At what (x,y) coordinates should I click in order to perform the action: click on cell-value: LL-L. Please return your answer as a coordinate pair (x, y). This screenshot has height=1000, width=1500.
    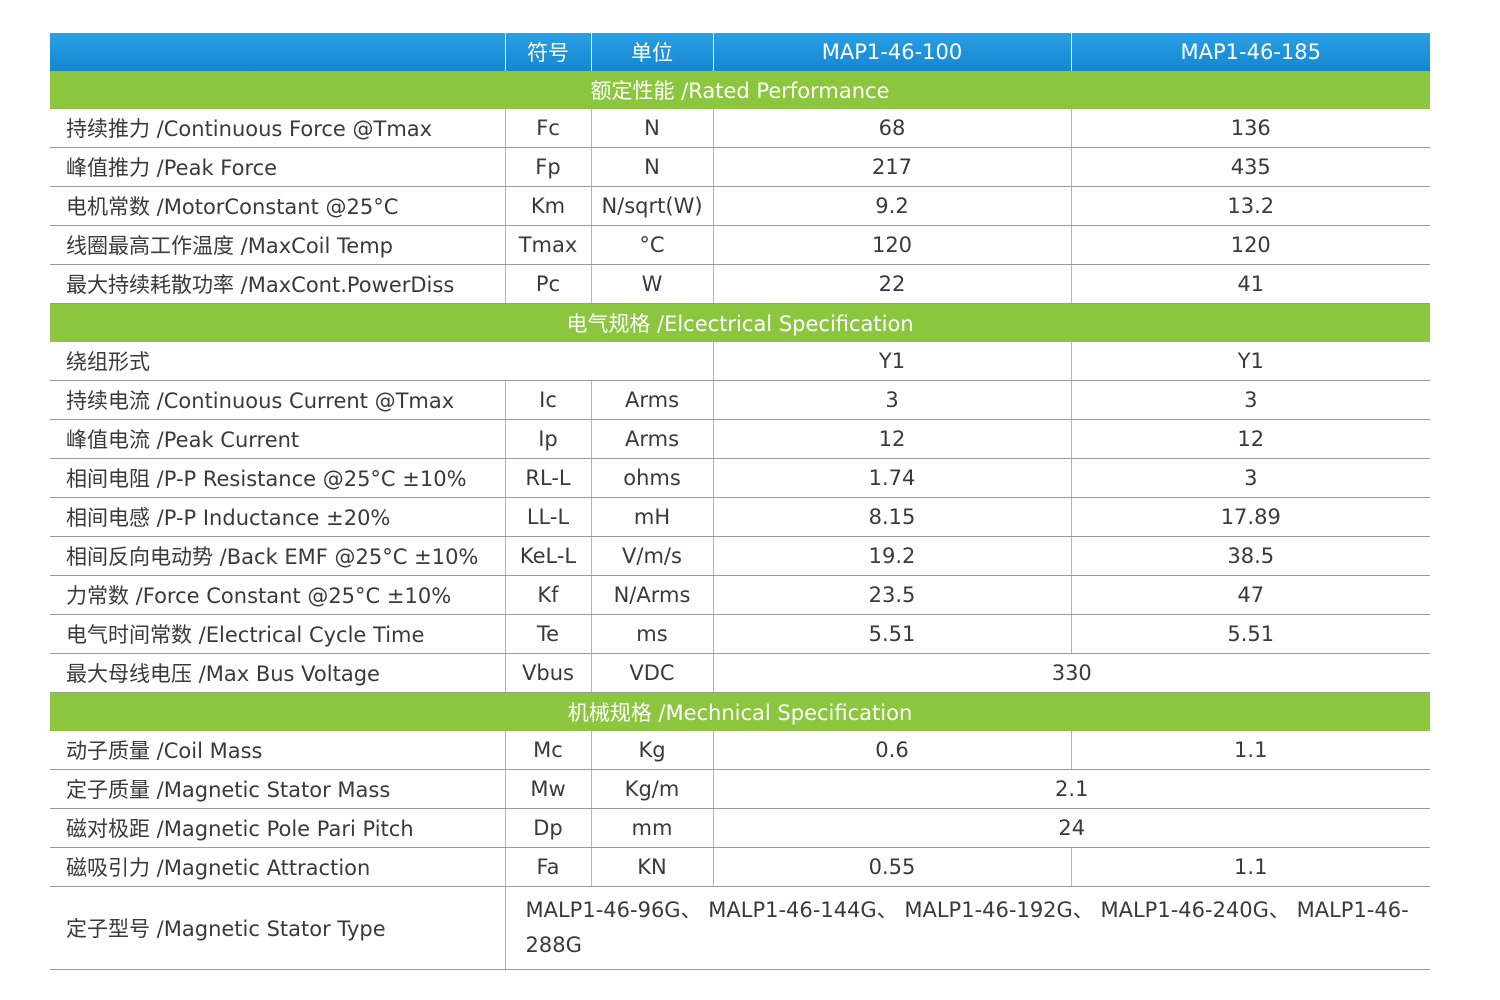
    Looking at the image, I should click on (547, 517).